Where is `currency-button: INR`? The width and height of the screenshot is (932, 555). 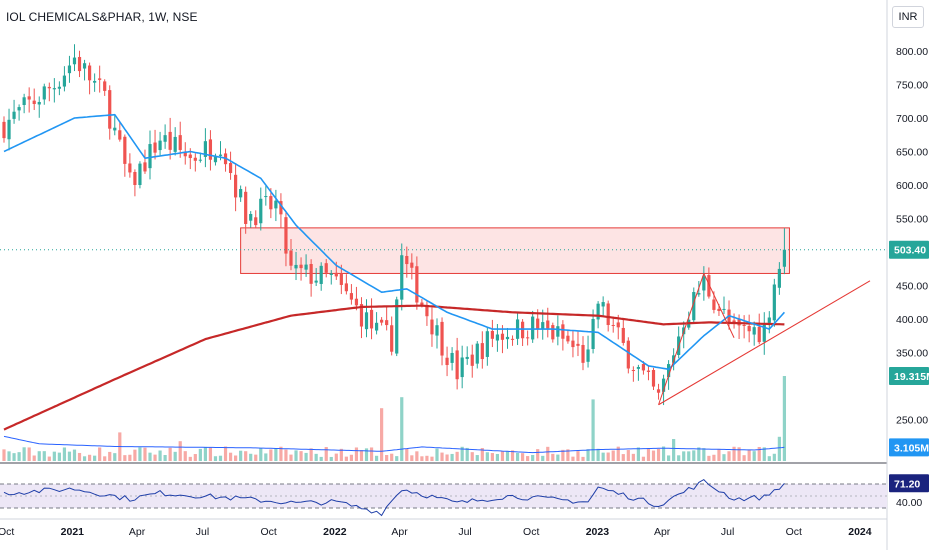
currency-button: INR is located at coordinates (908, 17).